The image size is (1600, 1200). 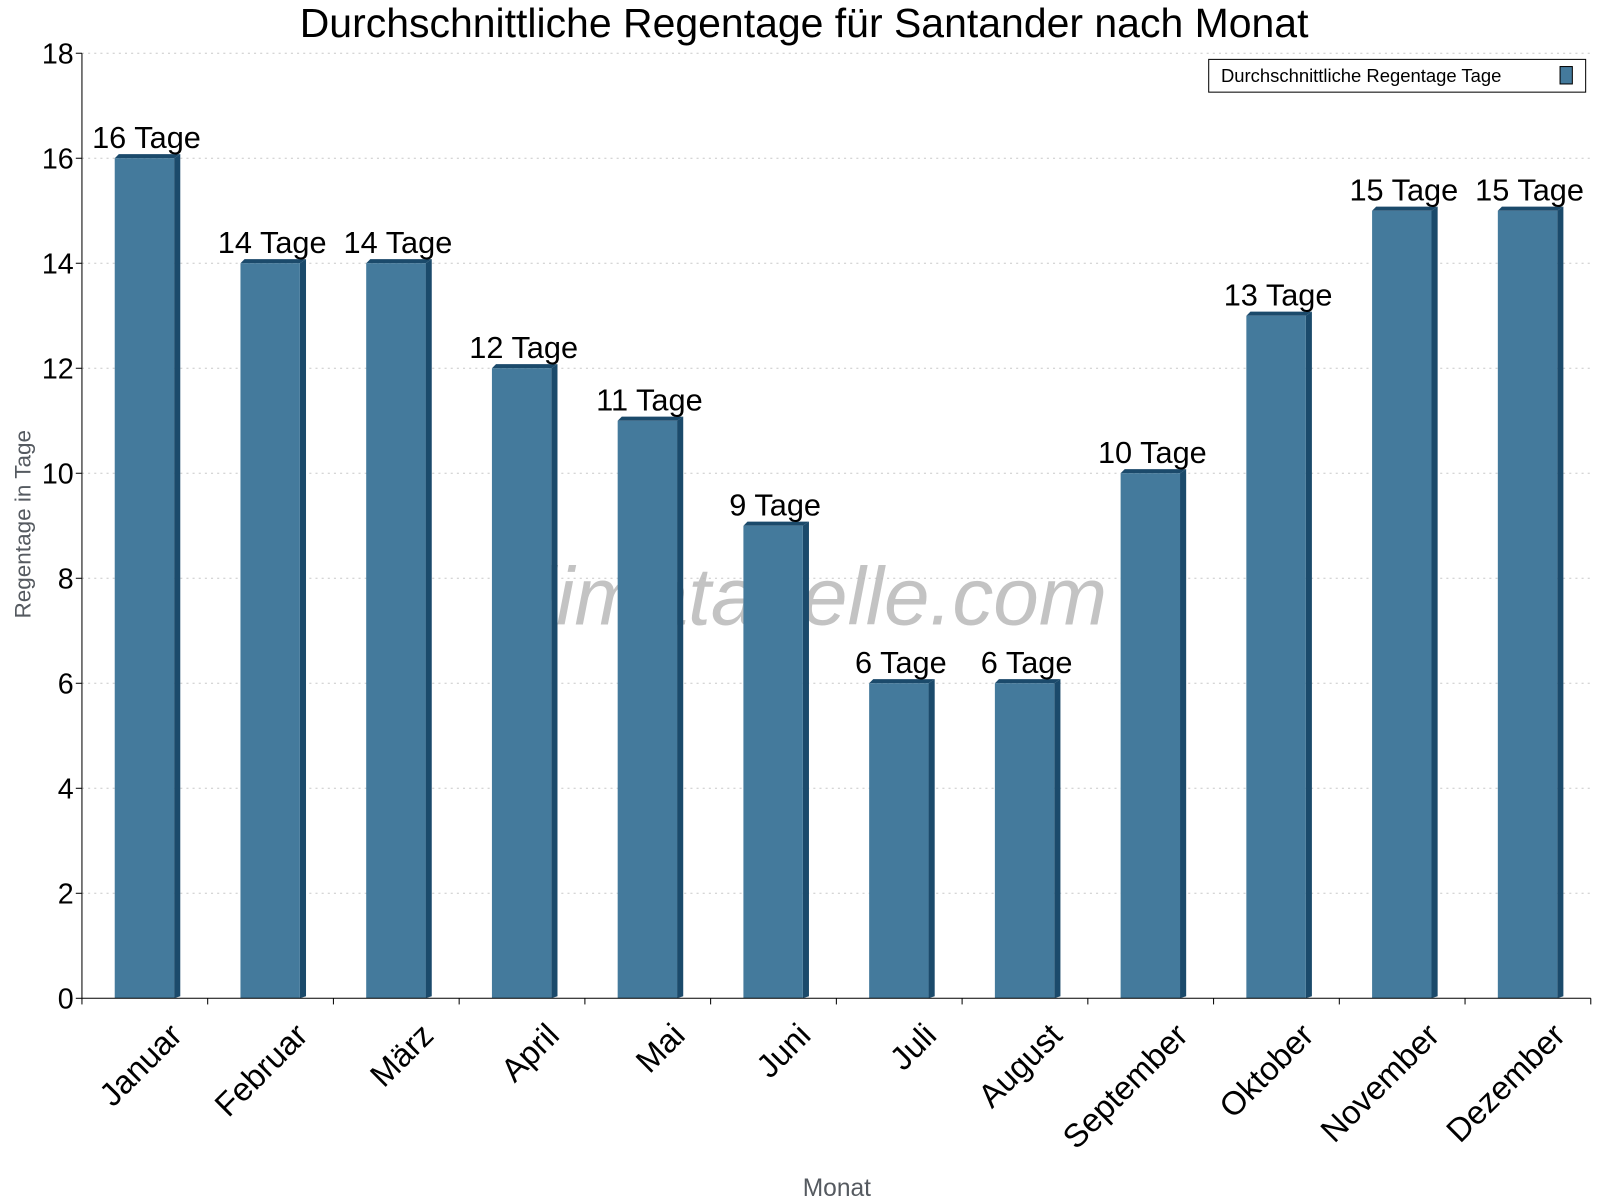 I want to click on data-label: 12 Tage, so click(x=523, y=347).